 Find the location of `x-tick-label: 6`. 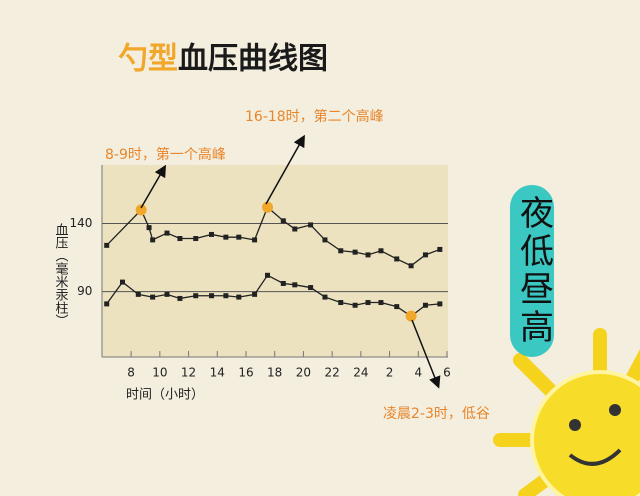

x-tick-label: 6 is located at coordinates (447, 373).